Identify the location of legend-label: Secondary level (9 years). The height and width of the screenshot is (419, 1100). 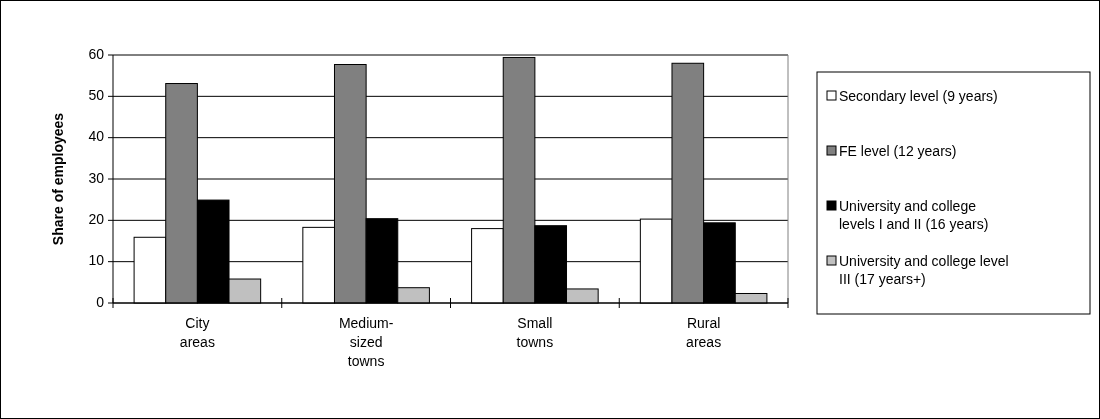
(918, 95).